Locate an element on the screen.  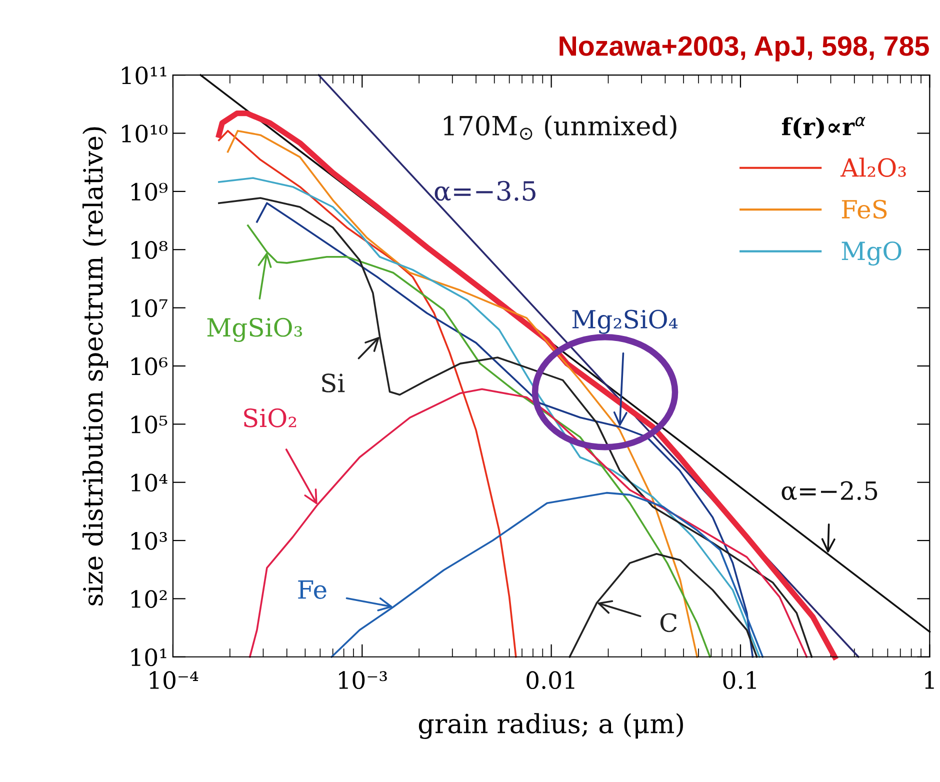
y-tick-label: 10⁶ is located at coordinates (149, 366).